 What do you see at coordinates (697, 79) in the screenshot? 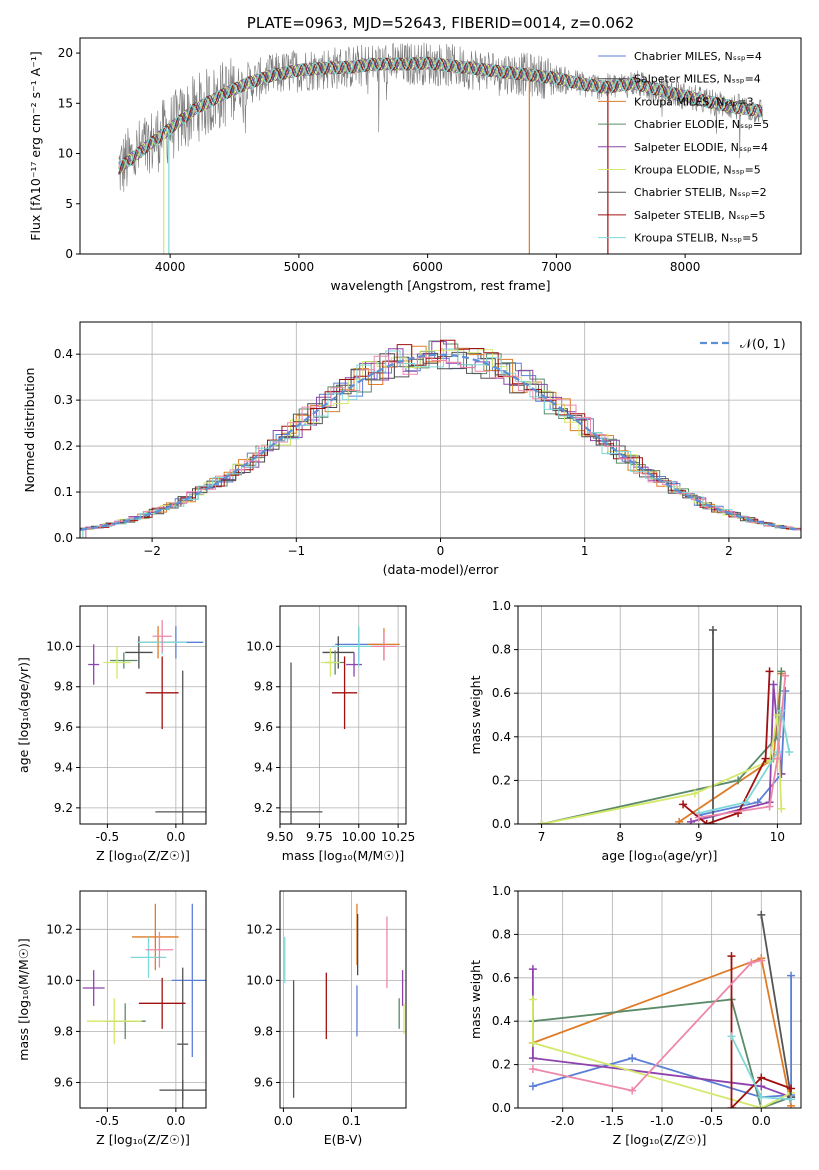
I see `legend-label: Salpeter MILES, Nₛₛₚ=4` at bounding box center [697, 79].